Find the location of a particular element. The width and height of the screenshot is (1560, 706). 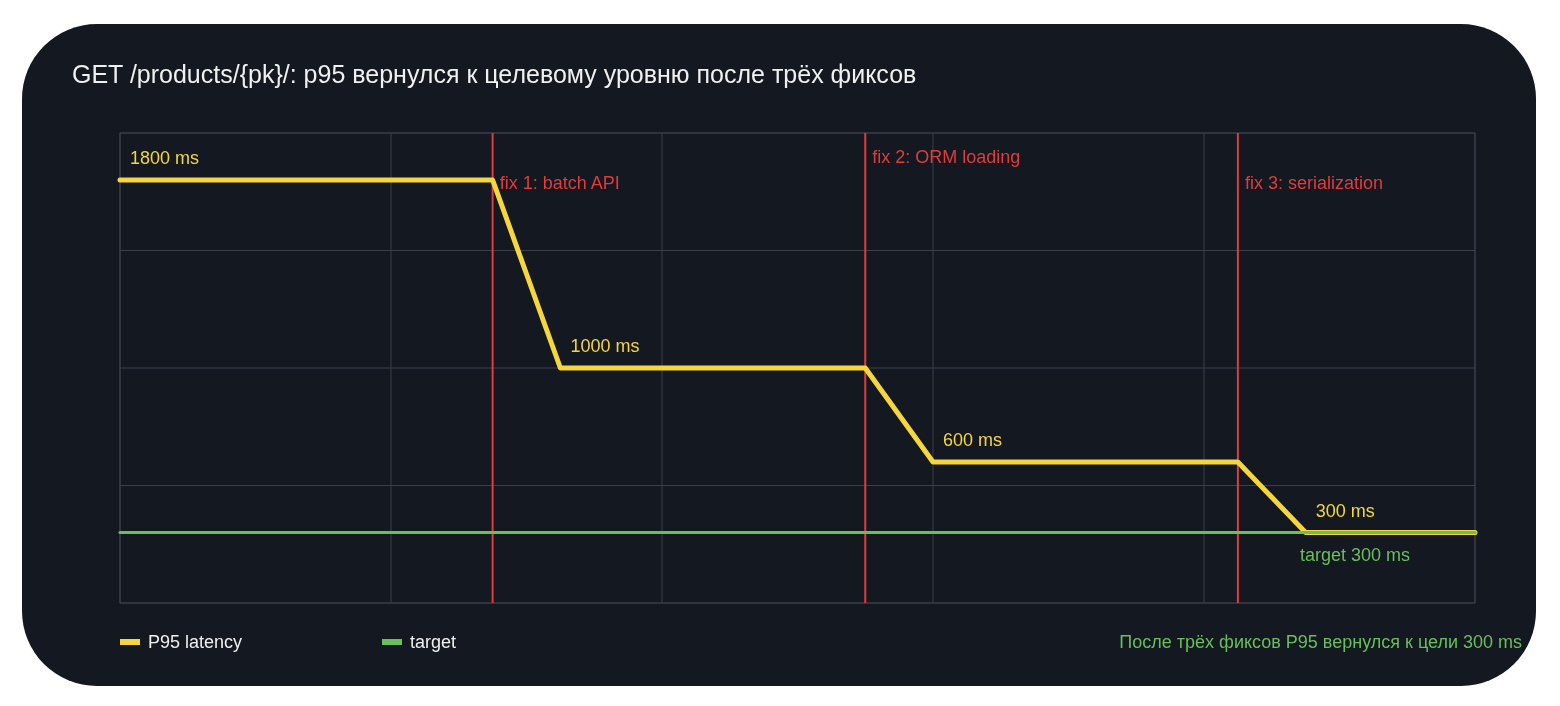

data-label: 600 ms is located at coordinates (973, 440).